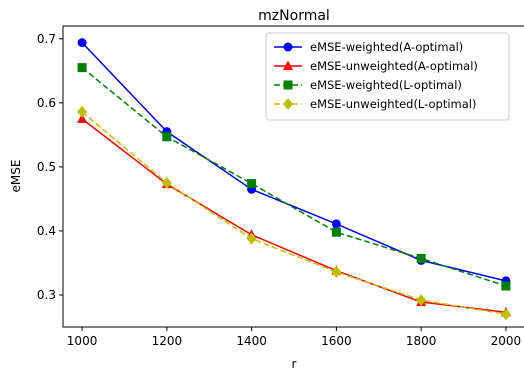 This screenshot has height=374, width=524. I want to click on legend-label: eMSE-weighted(L-optimal), so click(386, 85).